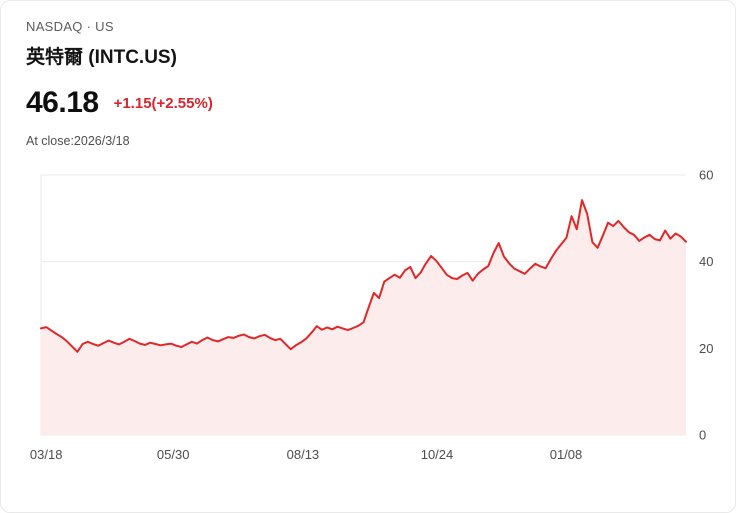  I want to click on close-time: At close:2026/3/18, so click(78, 141).